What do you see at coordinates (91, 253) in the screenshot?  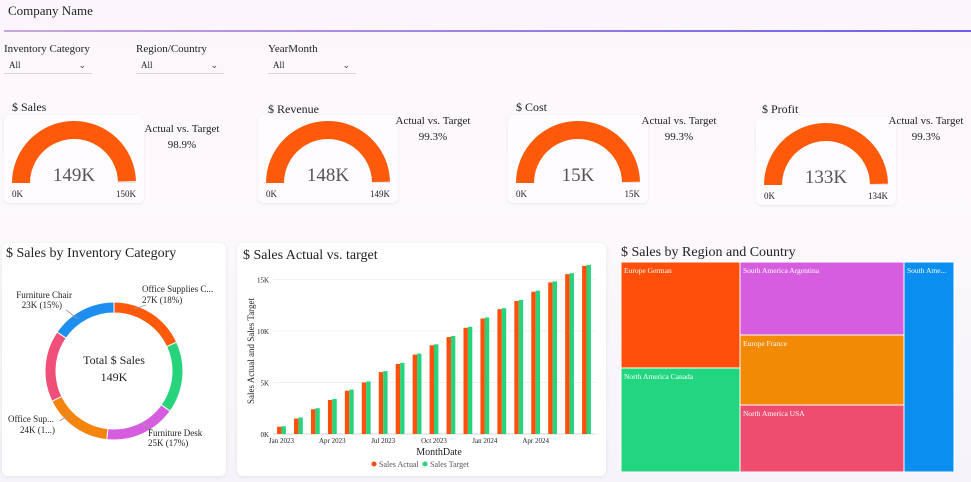 I see `donut-title: $ Sales by Inventory Category` at bounding box center [91, 253].